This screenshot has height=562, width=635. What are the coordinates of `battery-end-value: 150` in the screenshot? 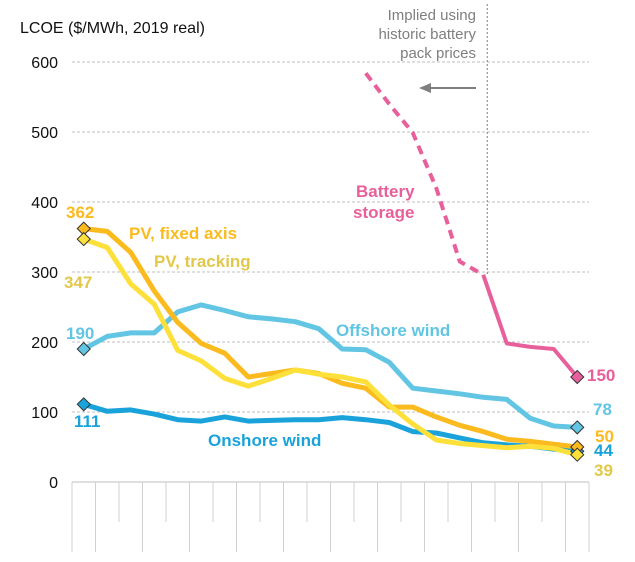 It's located at (601, 375).